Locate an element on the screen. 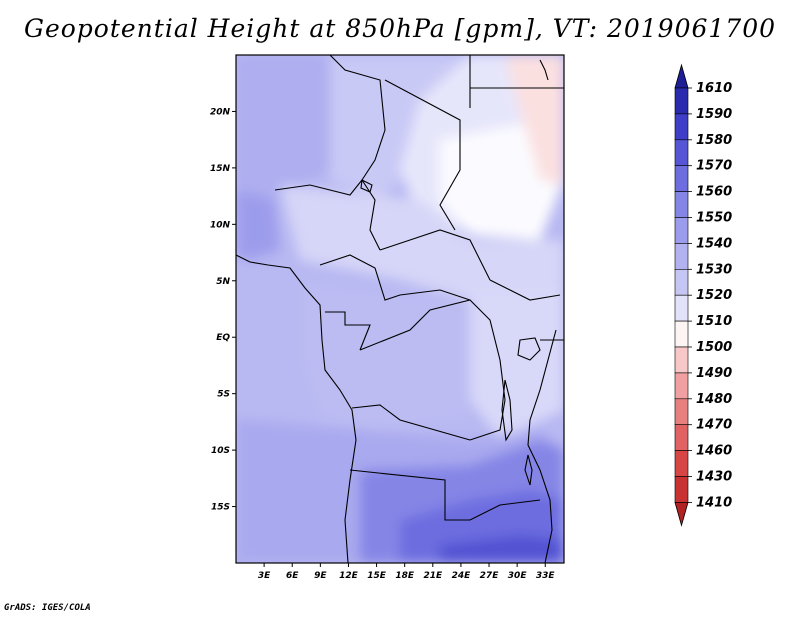 The width and height of the screenshot is (800, 618). coastline-west is located at coordinates (296, 408).